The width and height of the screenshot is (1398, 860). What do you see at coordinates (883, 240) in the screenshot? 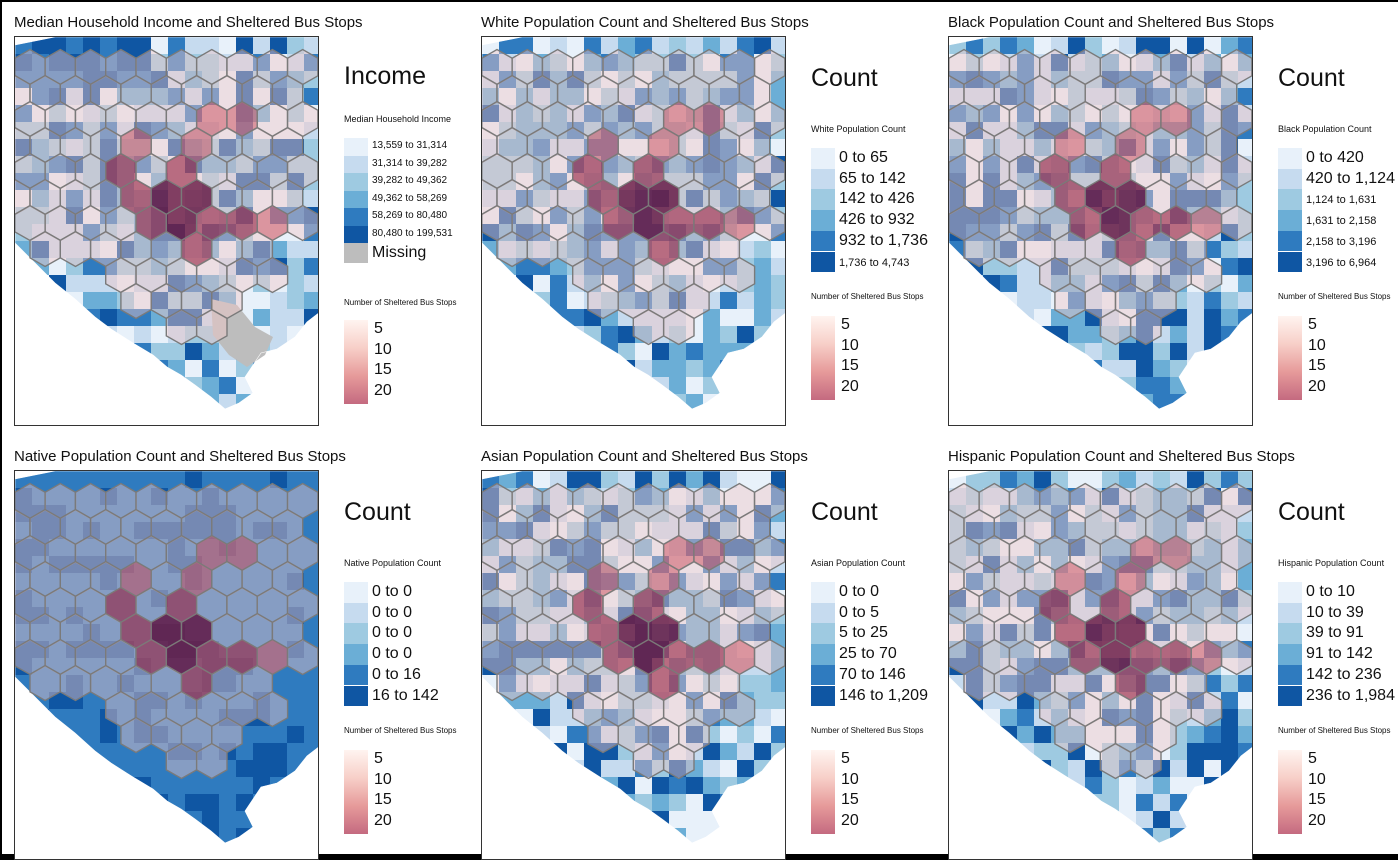
I see `legend-class-label: 932 to 1,736` at bounding box center [883, 240].